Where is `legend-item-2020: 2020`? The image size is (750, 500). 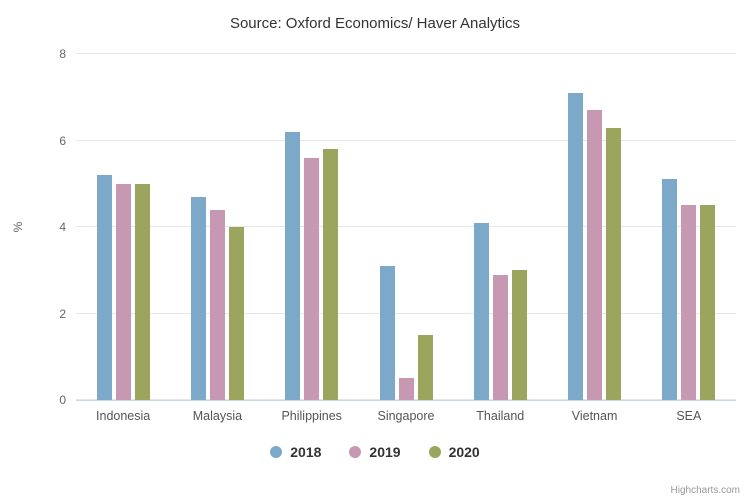
legend-item-2020: 2020 is located at coordinates (454, 452).